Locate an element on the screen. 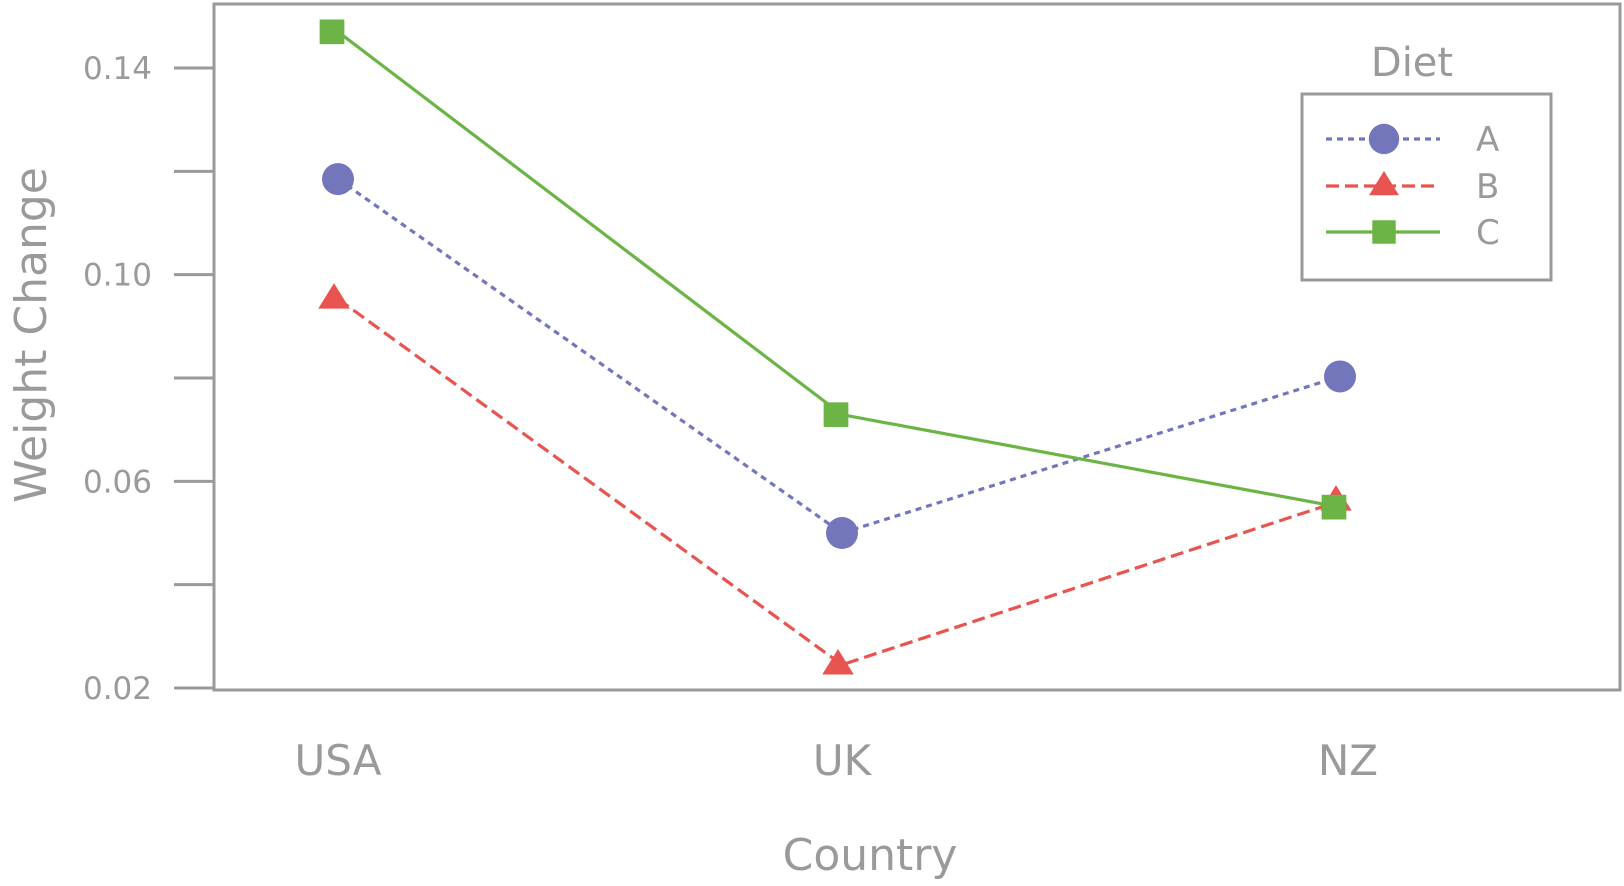 Image resolution: width=1624 pixels, height=886 pixels. legend-label: B is located at coordinates (1487, 187).